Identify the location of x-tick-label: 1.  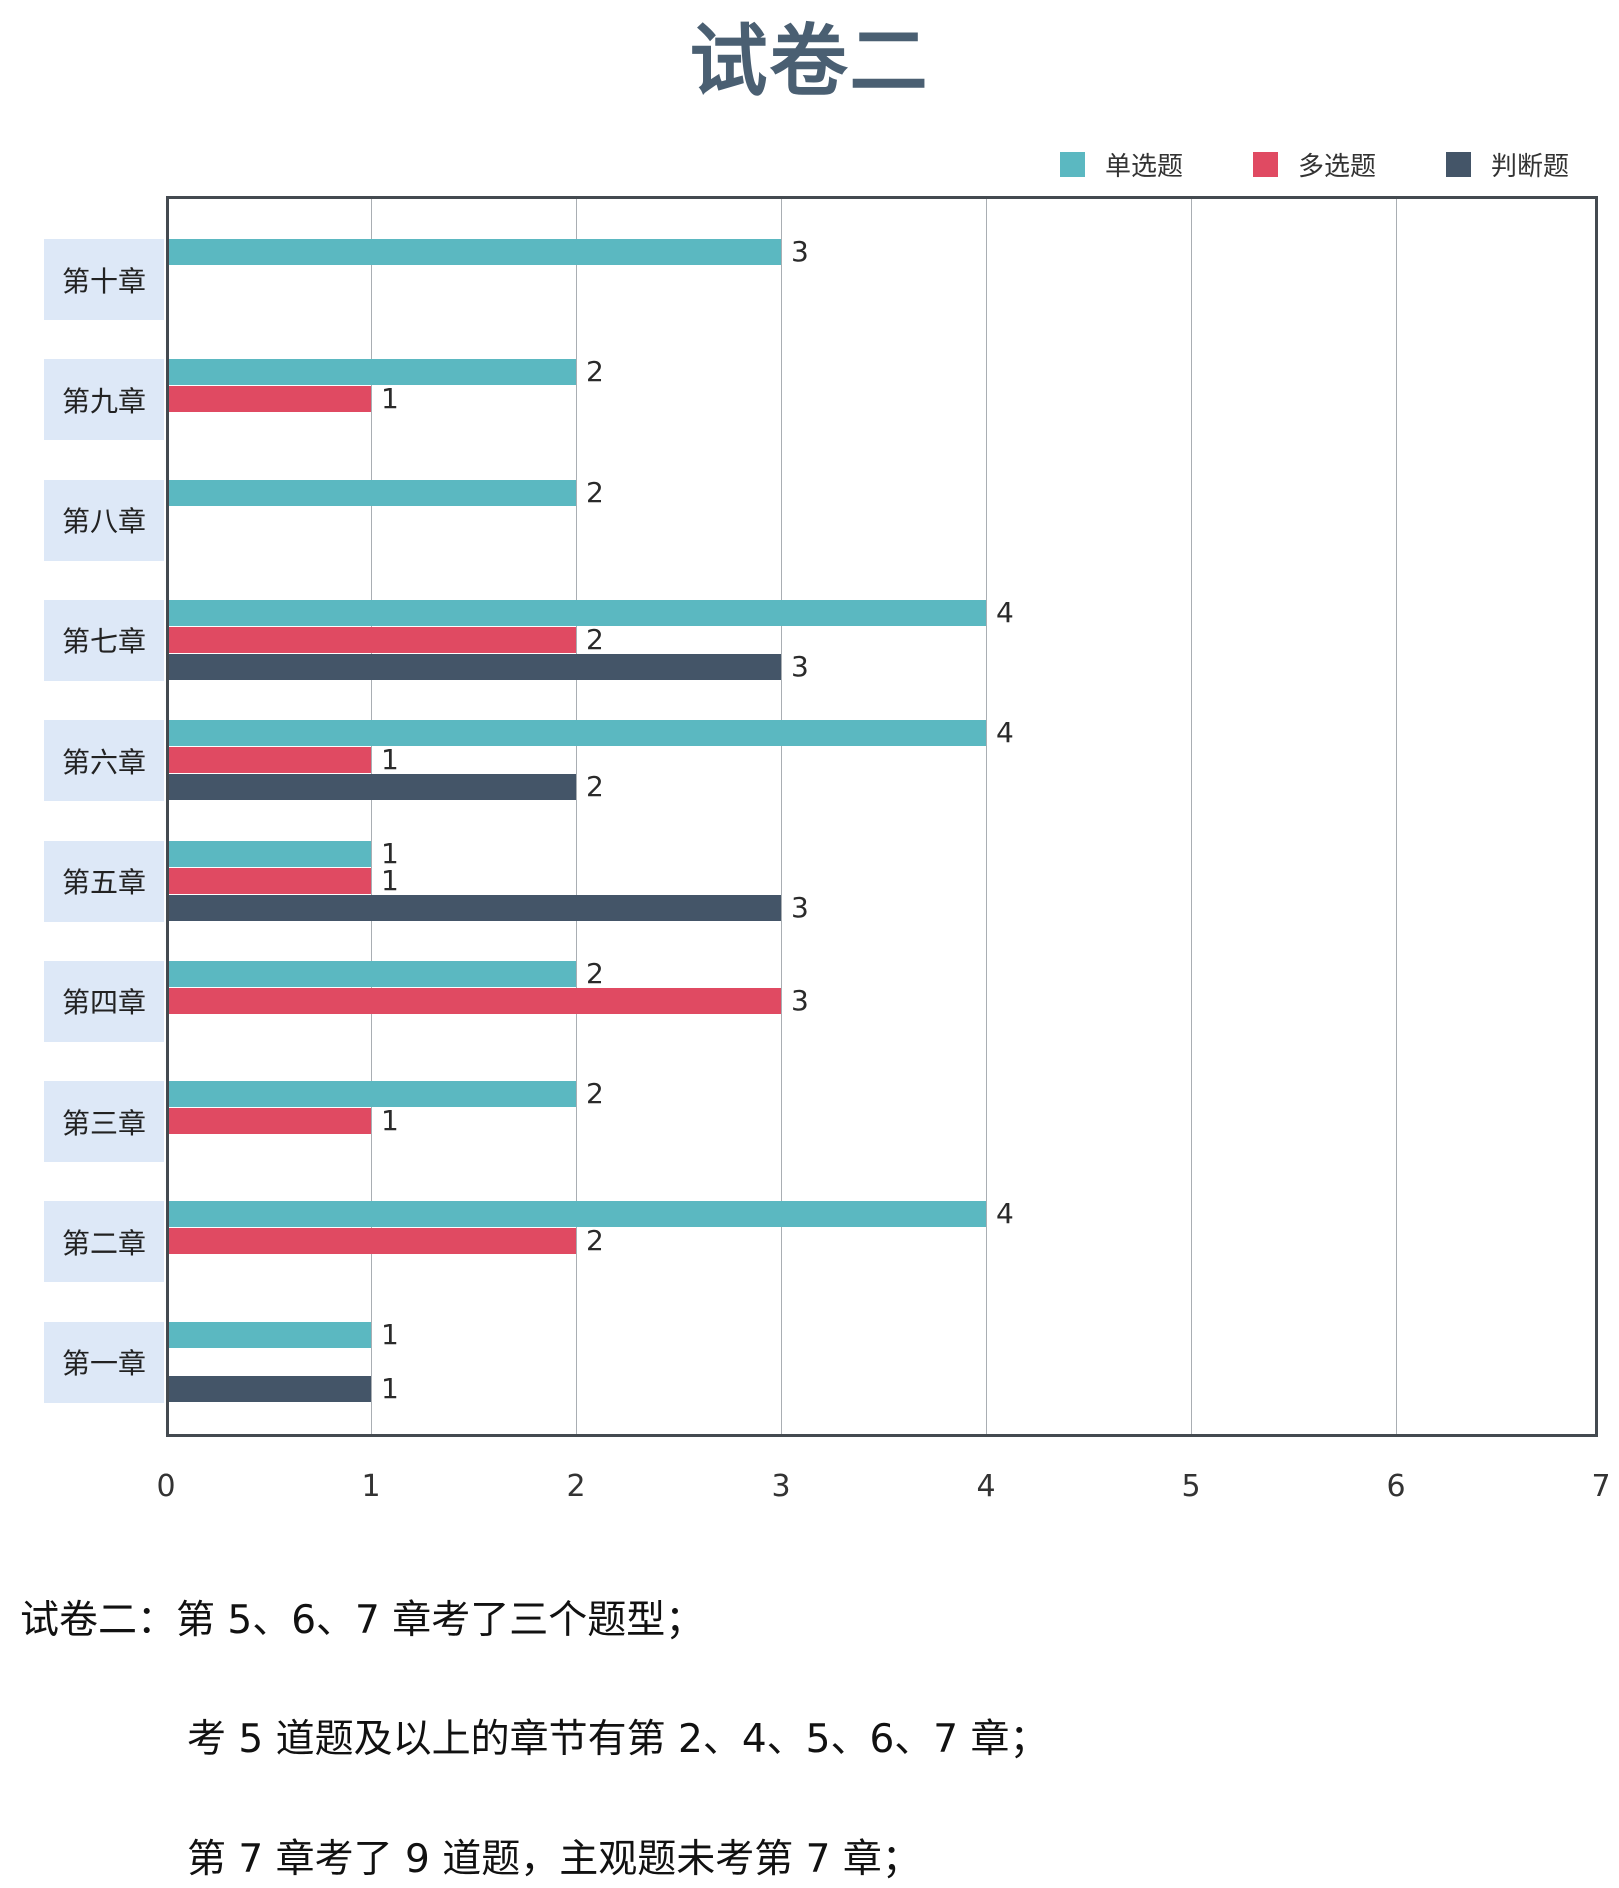
(371, 1486).